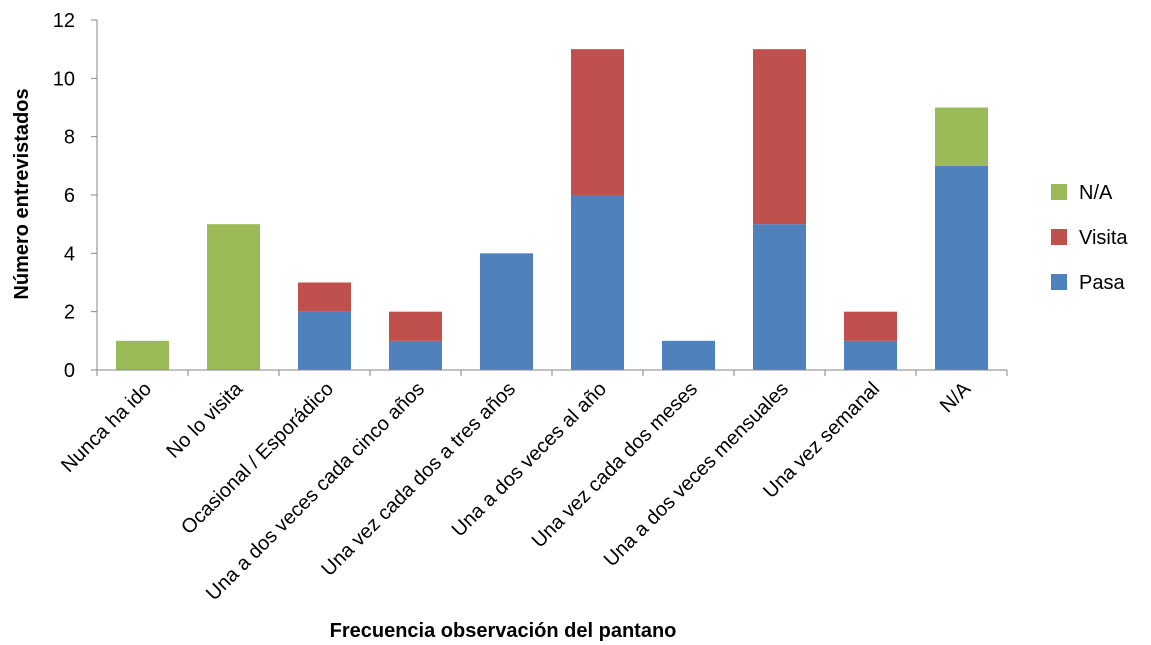 The width and height of the screenshot is (1151, 645). Describe the element at coordinates (1059, 237) in the screenshot. I see `legend-swatch-visita` at that location.